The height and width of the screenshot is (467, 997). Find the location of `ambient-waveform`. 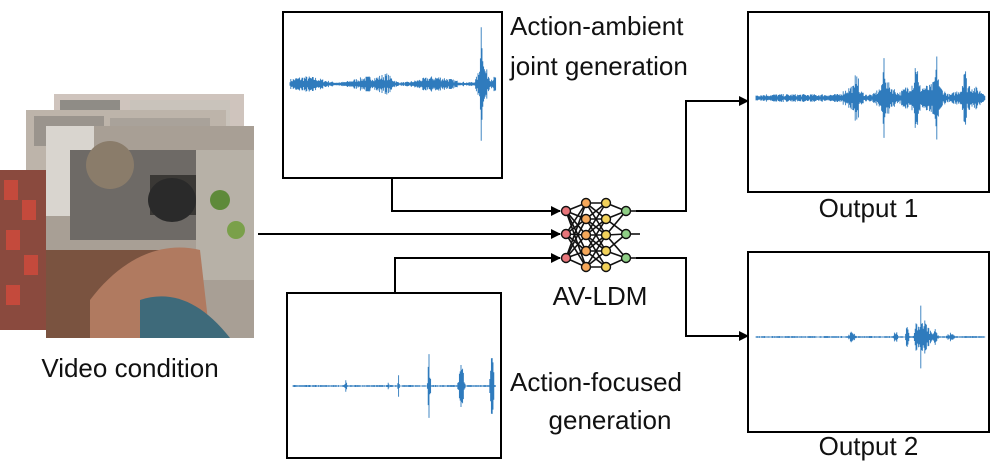

ambient-waveform is located at coordinates (393, 84).